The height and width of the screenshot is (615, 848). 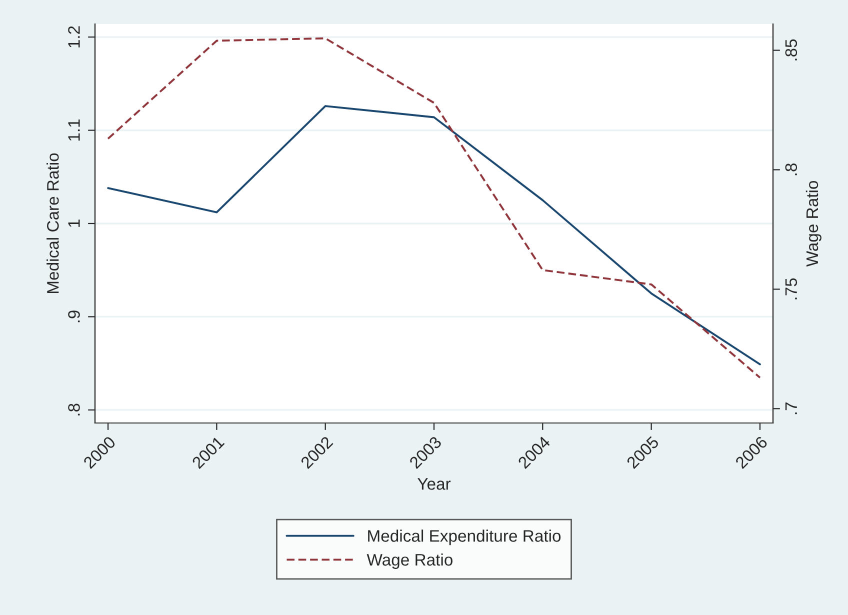 What do you see at coordinates (464, 538) in the screenshot?
I see `legend-label: Medical Expenditure Ratio` at bounding box center [464, 538].